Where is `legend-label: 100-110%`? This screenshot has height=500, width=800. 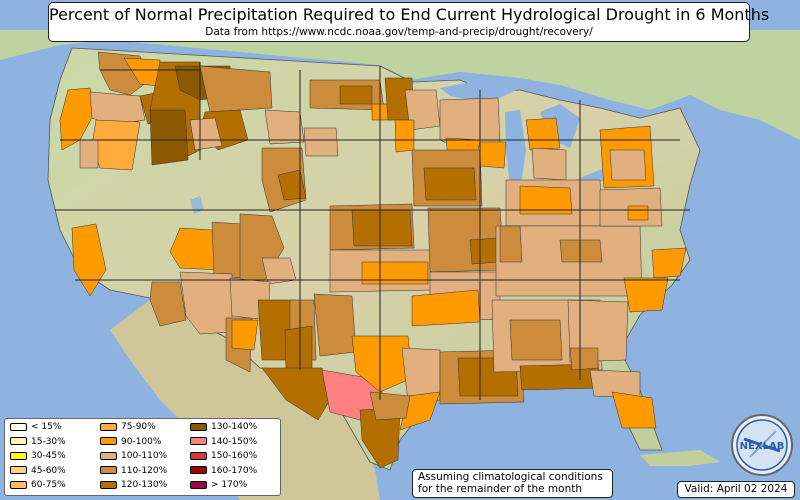
legend-label: 100-110% is located at coordinates (144, 456).